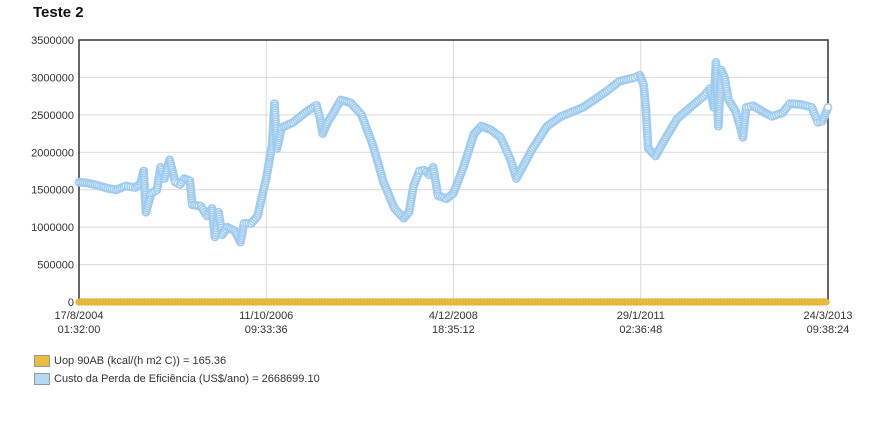 This screenshot has width=878, height=425. What do you see at coordinates (640, 330) in the screenshot?
I see `x-tick-label-time: 02:36:48` at bounding box center [640, 330].